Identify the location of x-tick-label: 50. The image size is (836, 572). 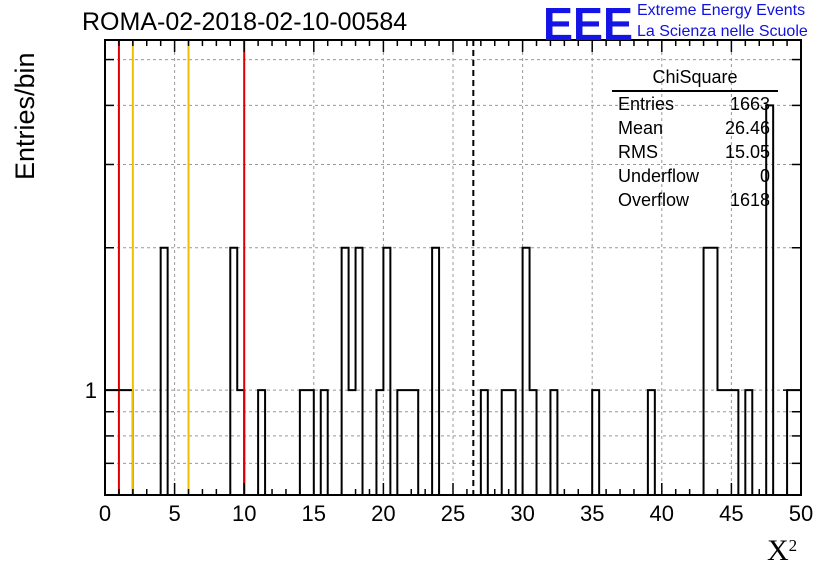
(801, 513).